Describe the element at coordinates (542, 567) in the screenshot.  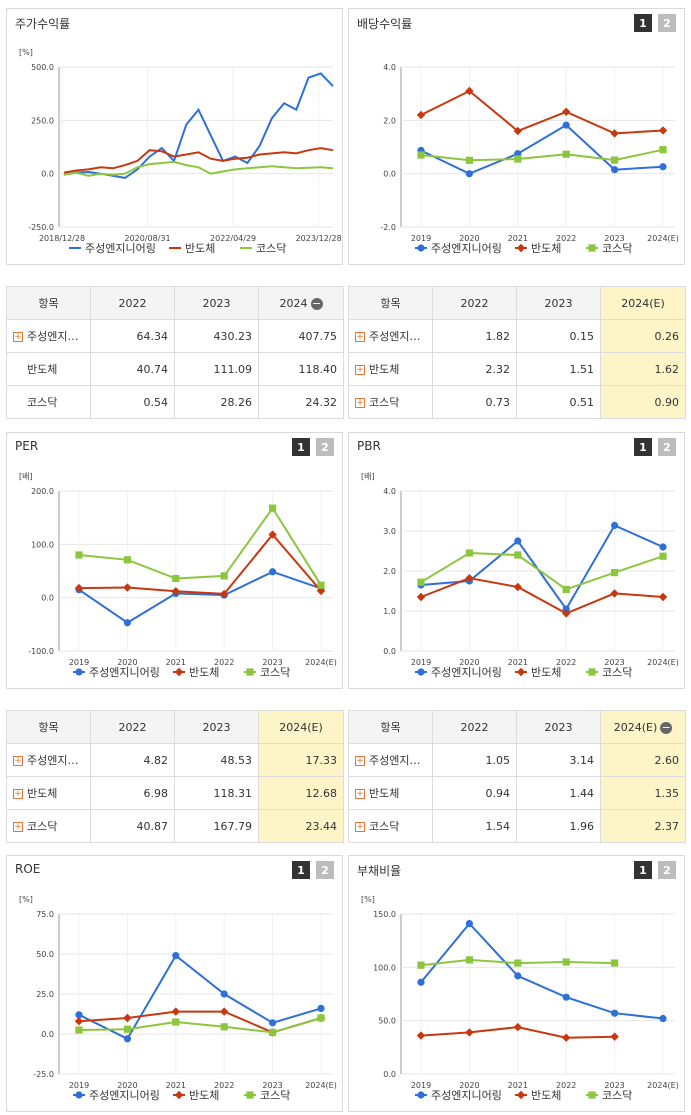
I see `series-line` at that location.